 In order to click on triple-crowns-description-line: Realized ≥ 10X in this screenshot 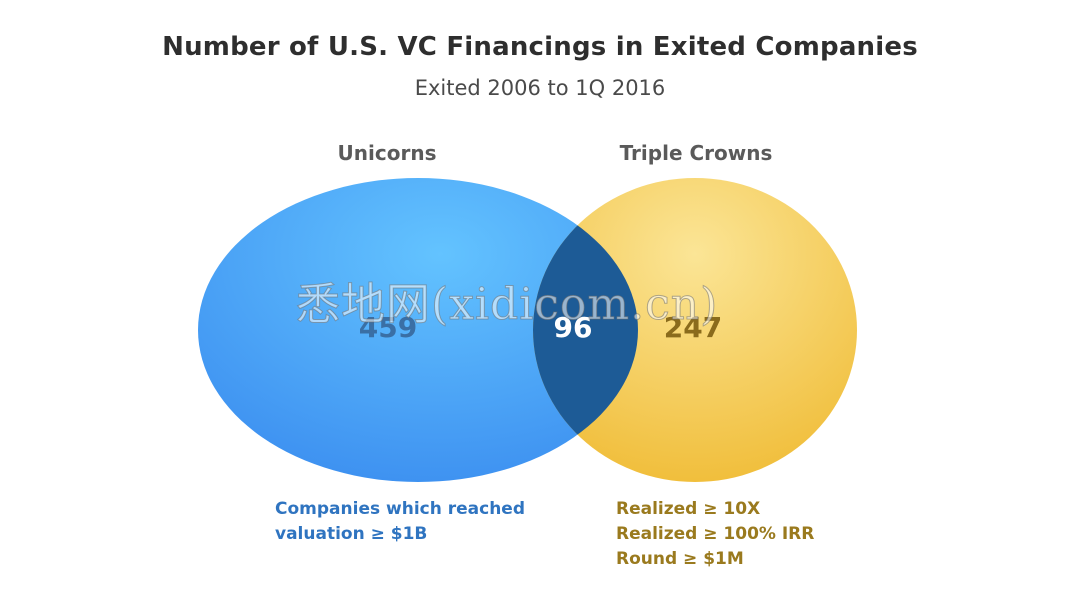, I will do `click(688, 509)`.